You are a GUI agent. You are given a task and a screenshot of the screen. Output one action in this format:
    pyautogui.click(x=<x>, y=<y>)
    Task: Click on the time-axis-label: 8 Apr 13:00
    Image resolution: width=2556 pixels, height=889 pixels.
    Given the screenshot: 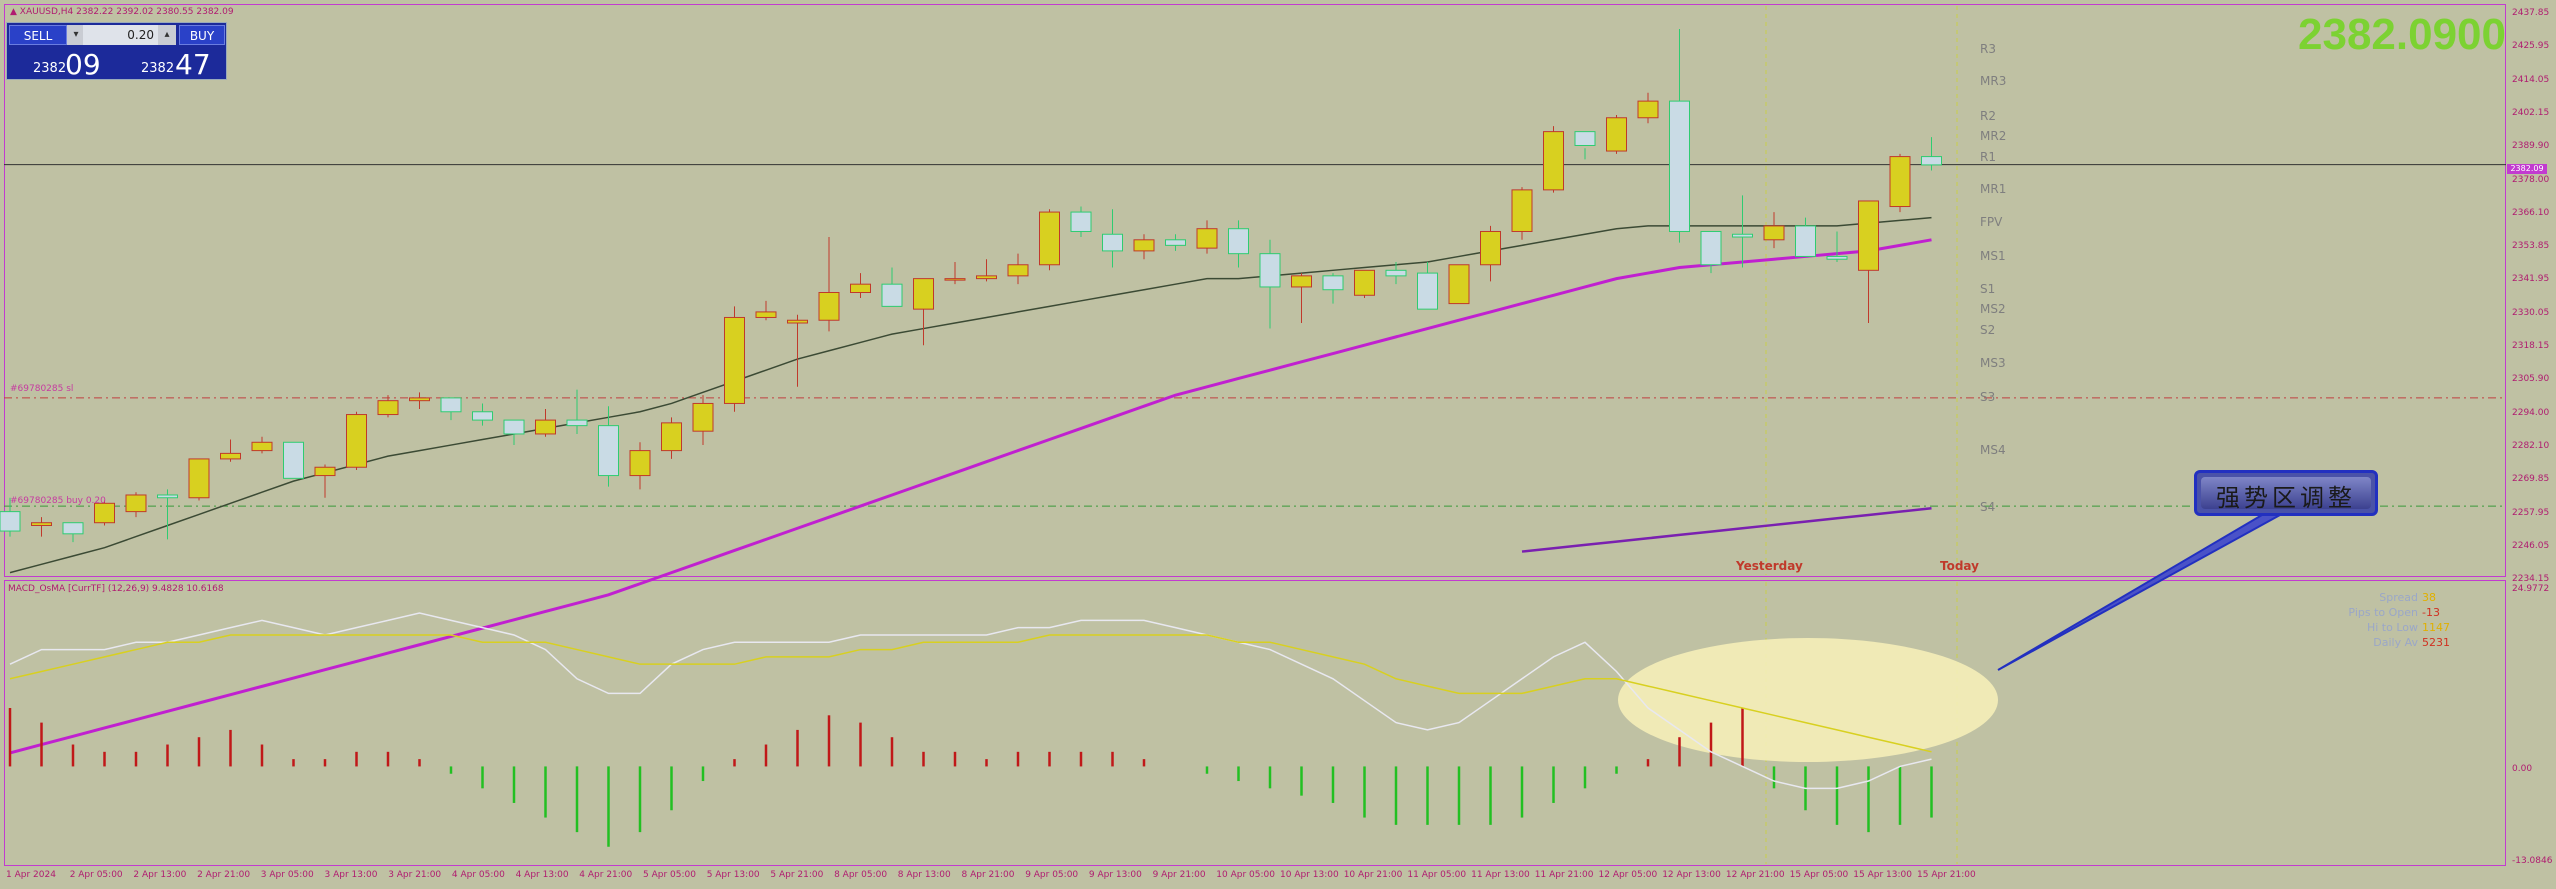 What is the action you would take?
    pyautogui.click(x=924, y=875)
    